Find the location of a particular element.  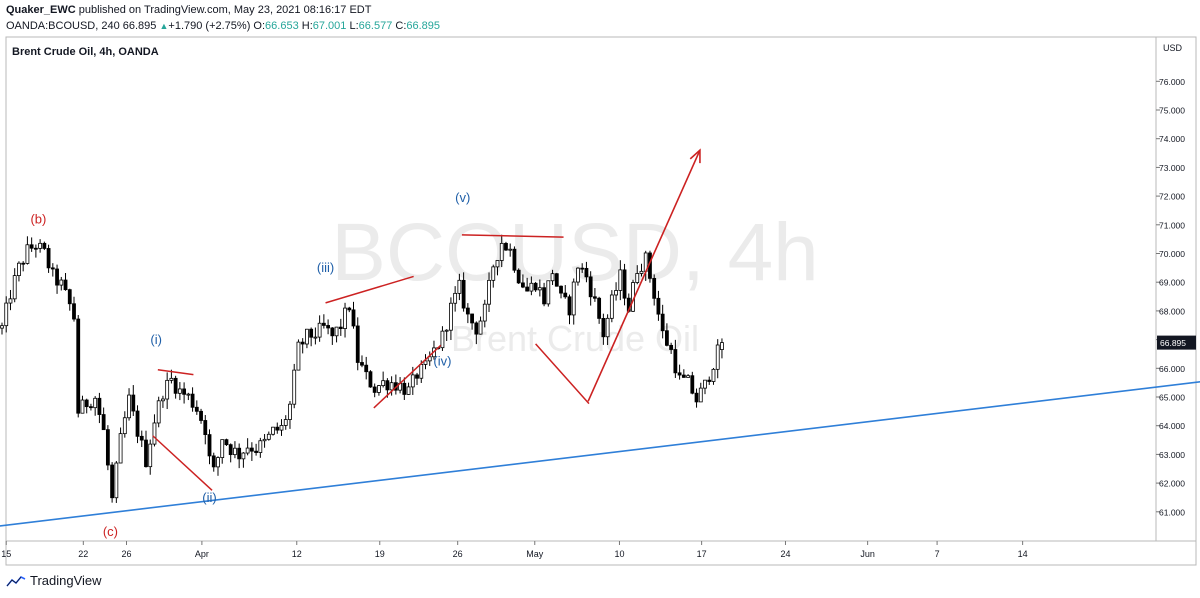

price-tick-label: 68.000 is located at coordinates (1172, 311).